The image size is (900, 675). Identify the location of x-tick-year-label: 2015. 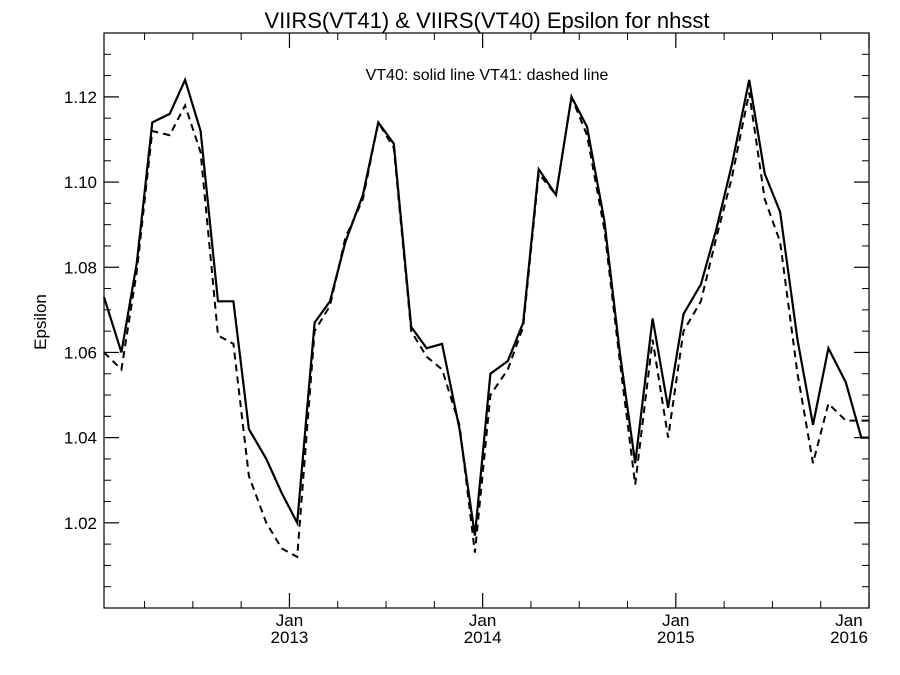
(676, 637).